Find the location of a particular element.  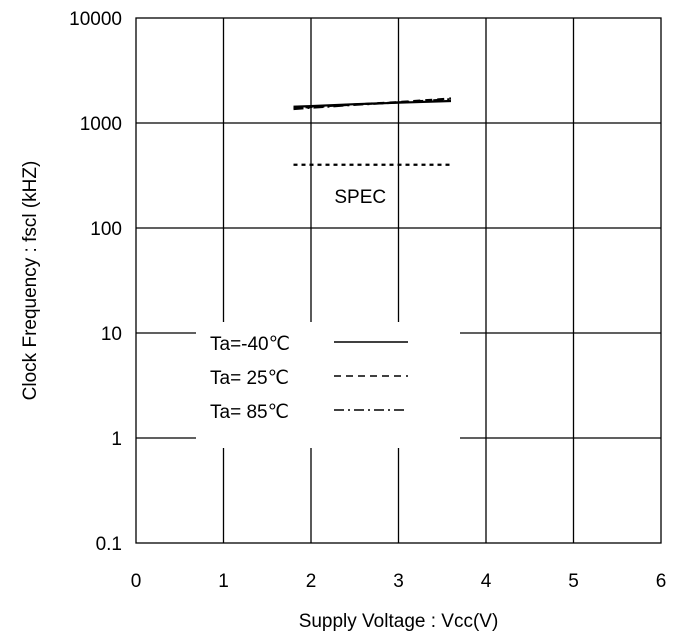

x-tick-labels: 0 1 2 3 4 5 6 is located at coordinates (399, 581).